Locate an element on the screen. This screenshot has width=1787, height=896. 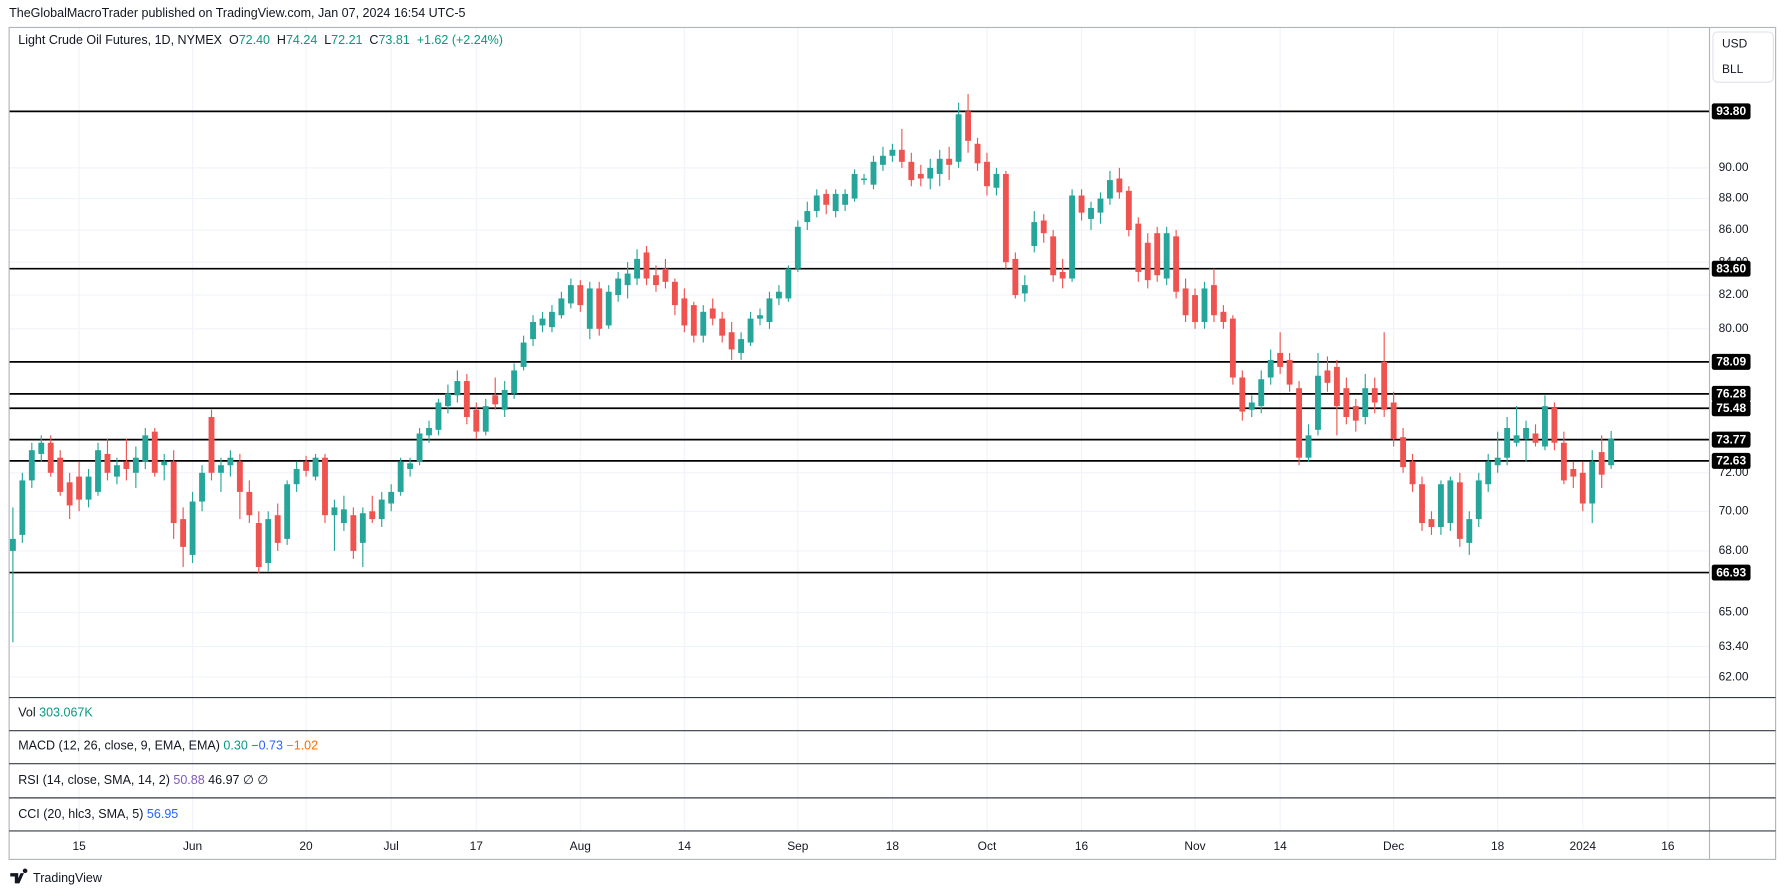
x-tick-label: 2024 is located at coordinates (1582, 846).